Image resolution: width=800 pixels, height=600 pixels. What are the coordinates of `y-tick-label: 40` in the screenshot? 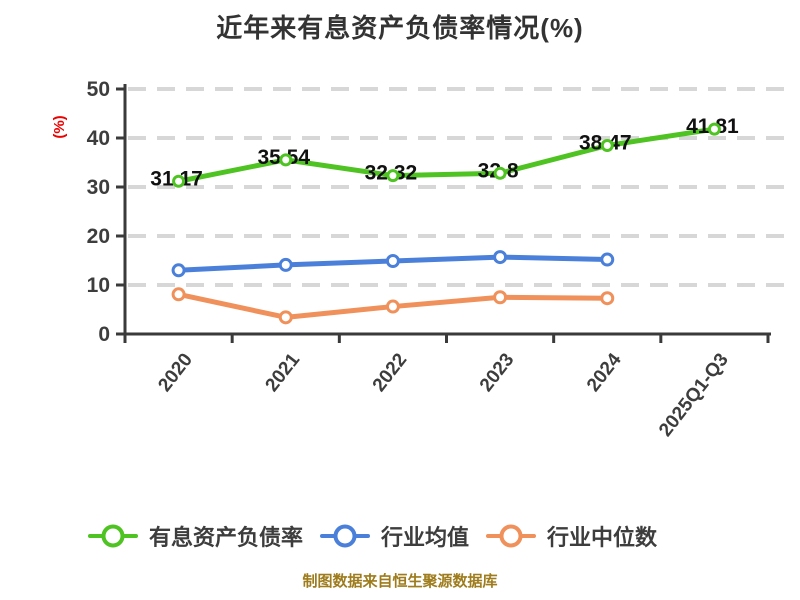 It's located at (98, 138).